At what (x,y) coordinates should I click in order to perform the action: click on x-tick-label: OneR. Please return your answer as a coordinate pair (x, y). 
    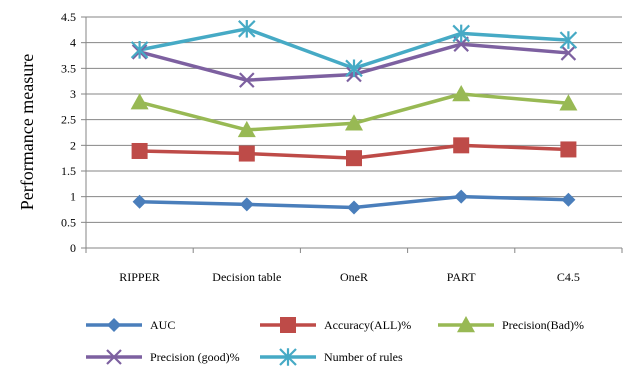
    Looking at the image, I should click on (354, 277).